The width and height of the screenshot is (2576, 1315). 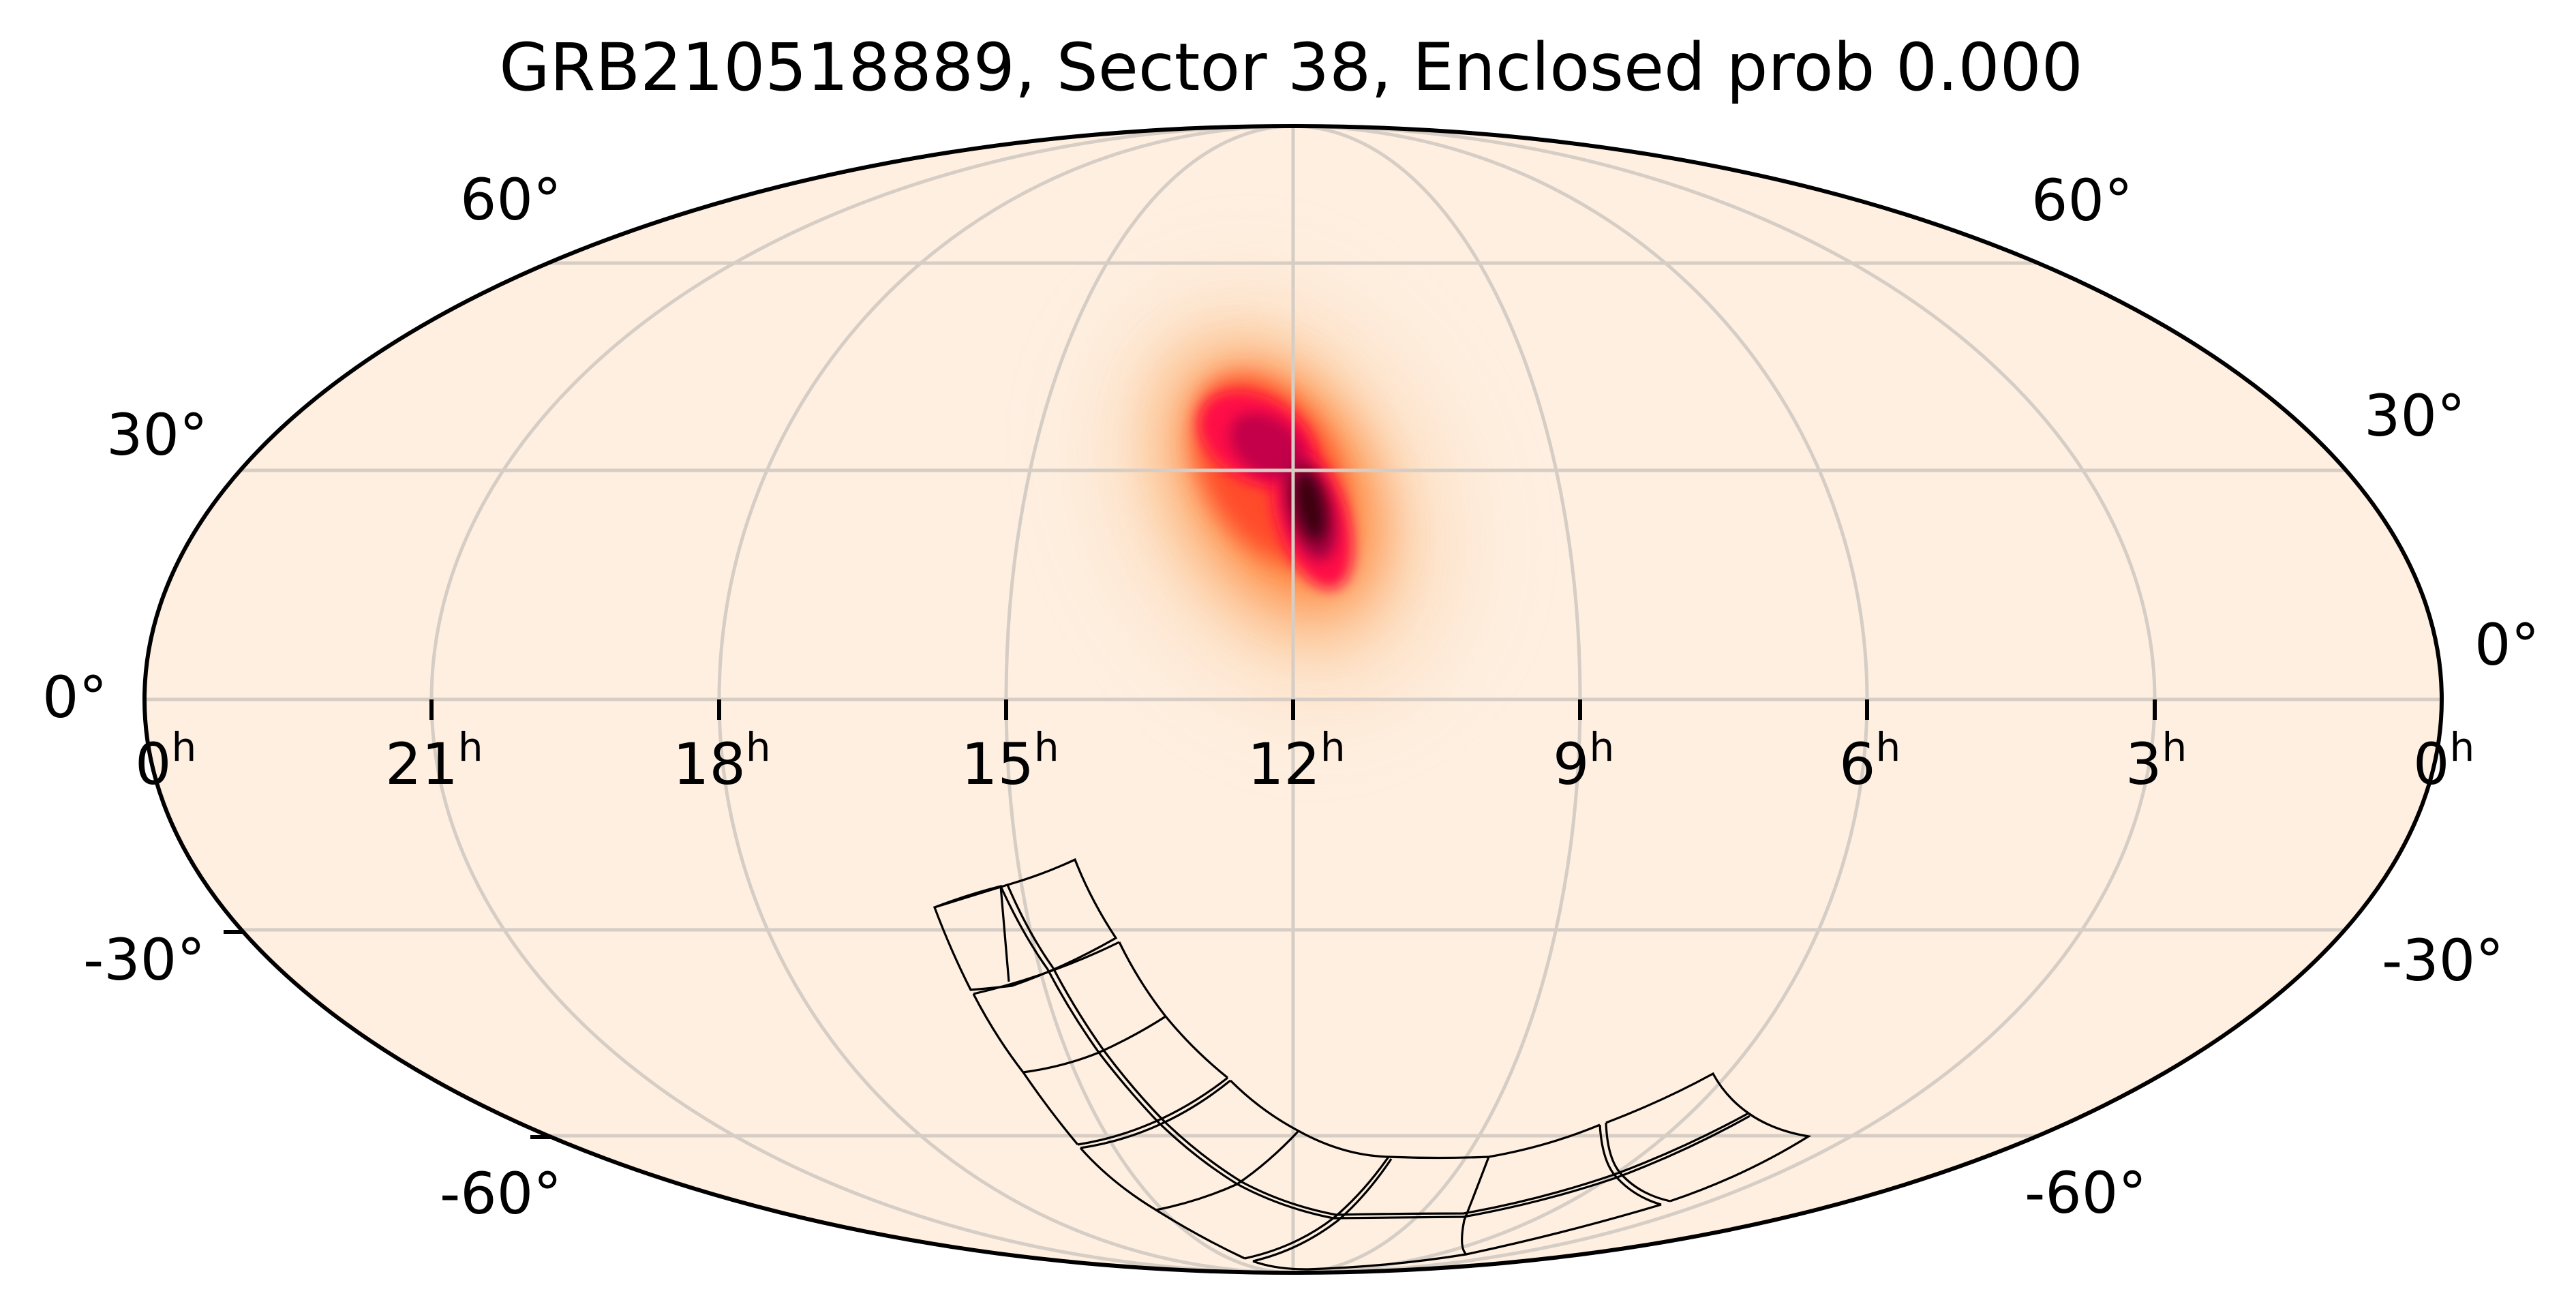 I want to click on ra-label-21h: 21h, so click(x=434, y=761).